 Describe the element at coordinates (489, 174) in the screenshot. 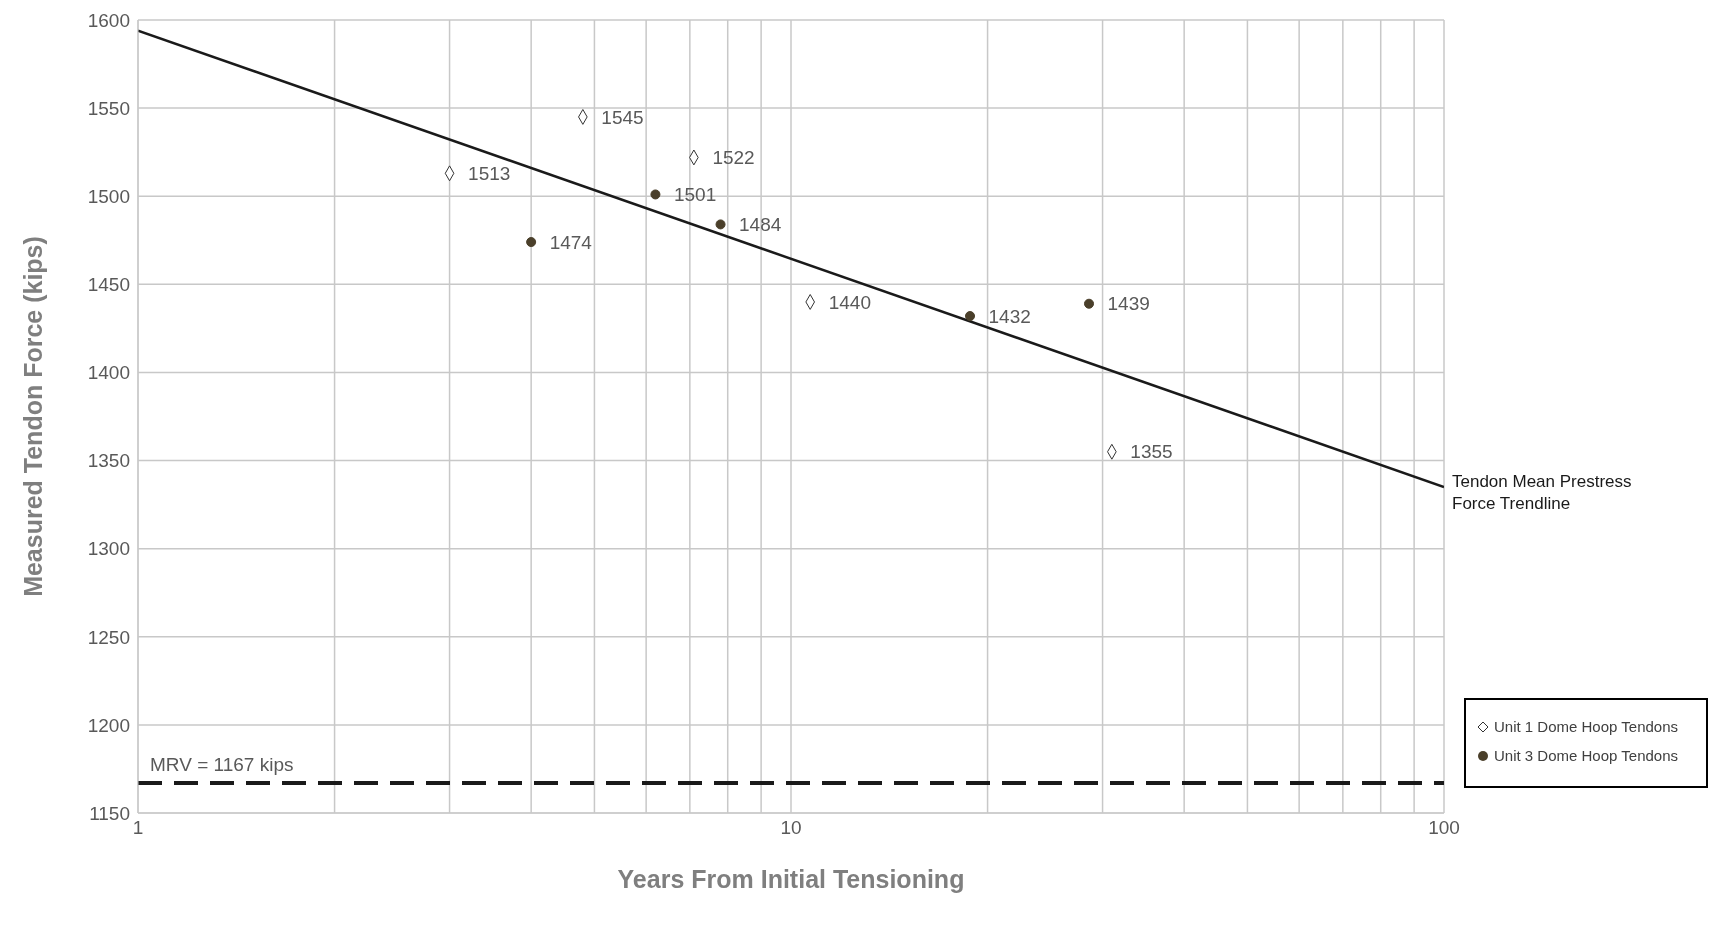

I see `data-label: 1513` at that location.